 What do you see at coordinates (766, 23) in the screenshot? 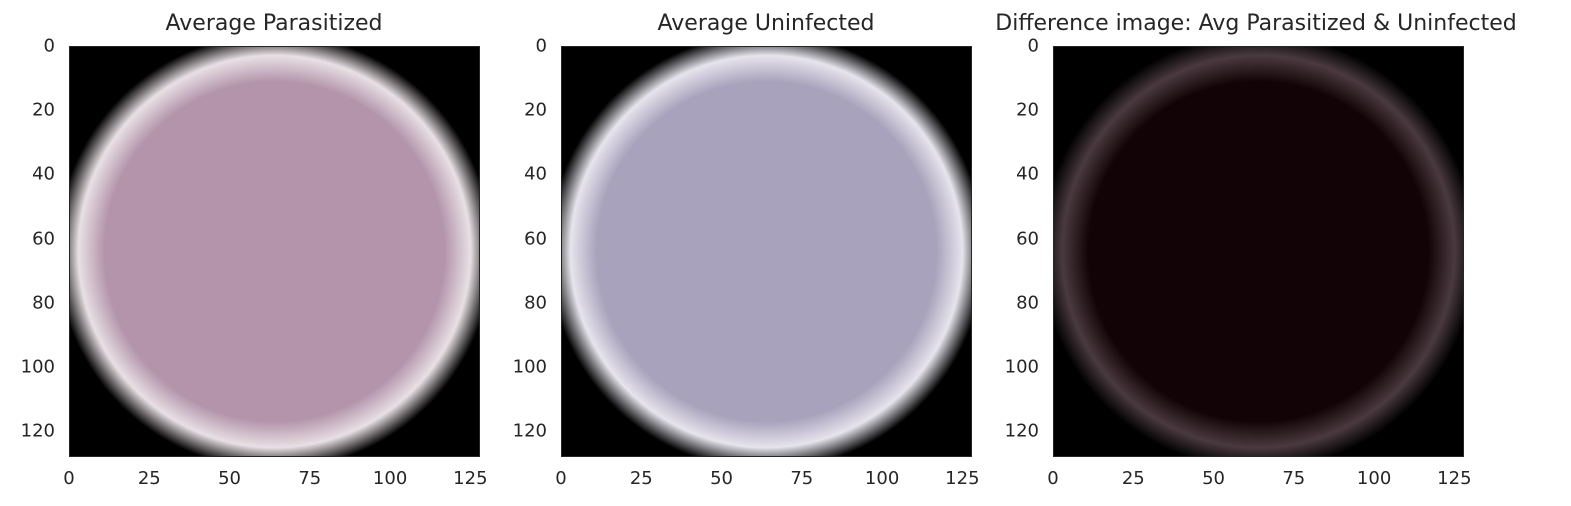
I see `panel-title: Average Uninfected` at bounding box center [766, 23].